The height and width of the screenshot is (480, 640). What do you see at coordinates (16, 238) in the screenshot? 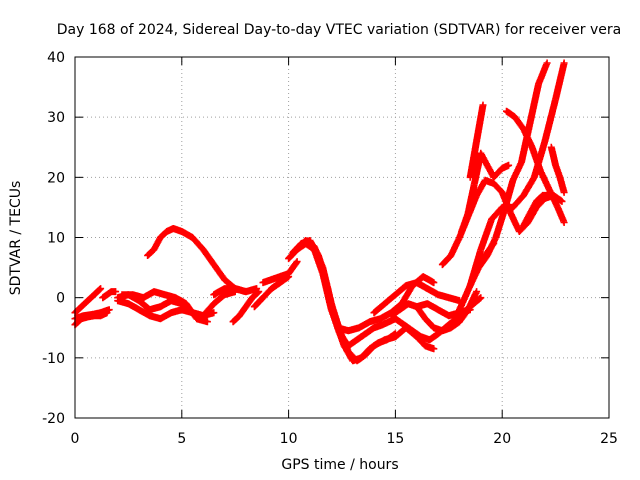
I see `y-axis-label: SDTVAR / TECUs` at bounding box center [16, 238].